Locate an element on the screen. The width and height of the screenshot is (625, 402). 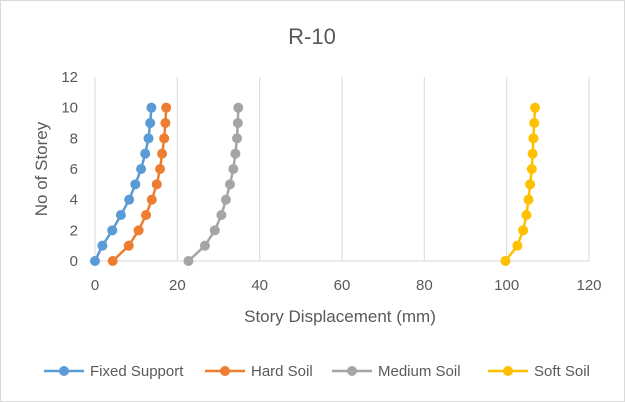
y-tick-label: 10 is located at coordinates (69, 108).